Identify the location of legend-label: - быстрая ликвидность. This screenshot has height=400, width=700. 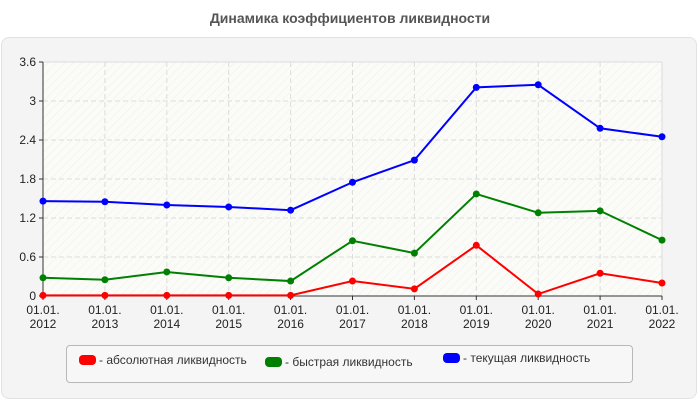
(349, 362).